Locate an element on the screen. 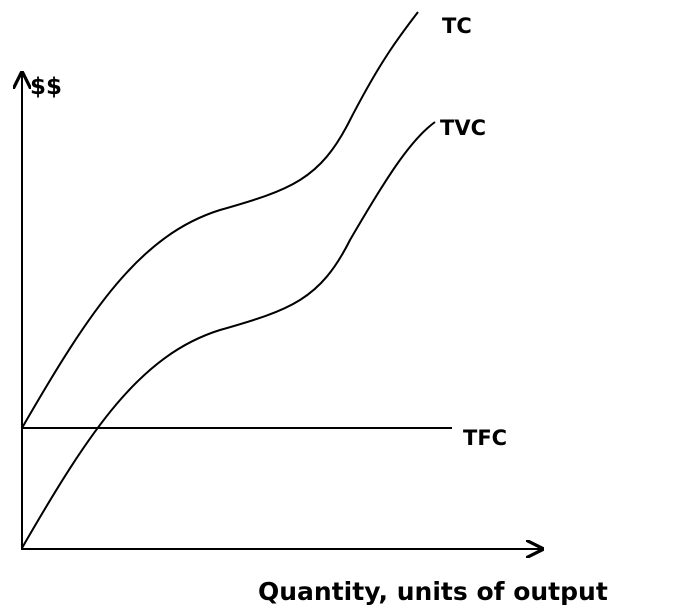  tc-label: TC is located at coordinates (457, 26).